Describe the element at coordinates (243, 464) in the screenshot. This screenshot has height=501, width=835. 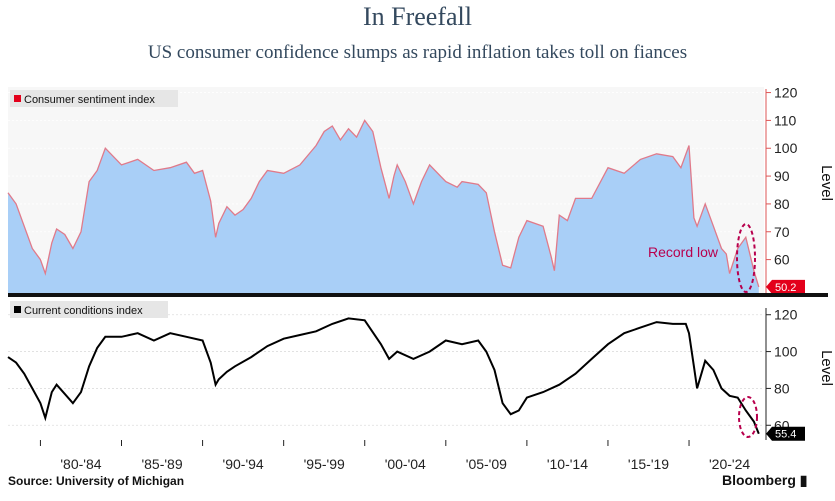
I see `x-tick-label: '90-'94` at that location.